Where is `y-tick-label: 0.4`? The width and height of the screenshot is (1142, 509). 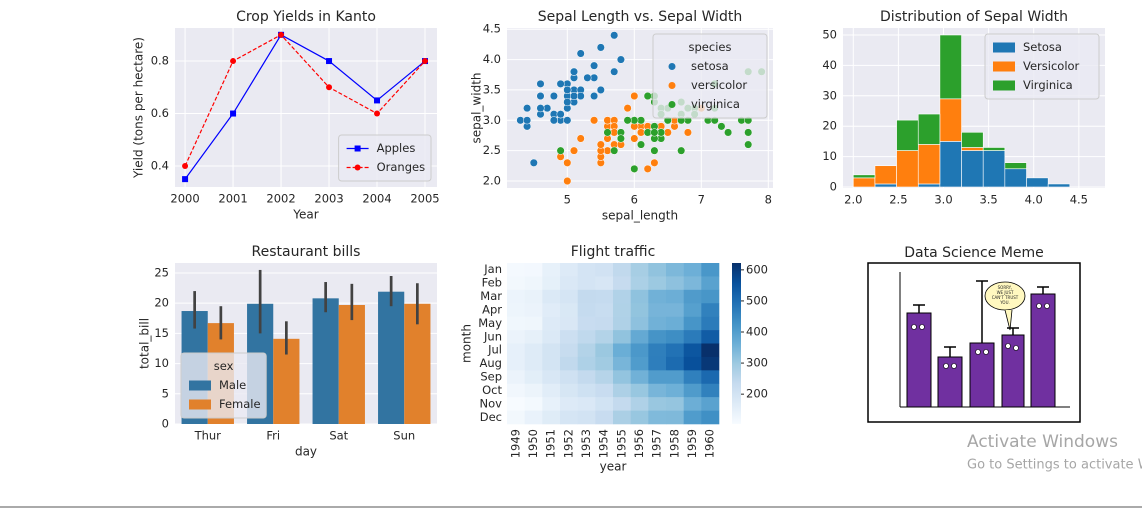 y-tick-label: 0.4 is located at coordinates (160, 166).